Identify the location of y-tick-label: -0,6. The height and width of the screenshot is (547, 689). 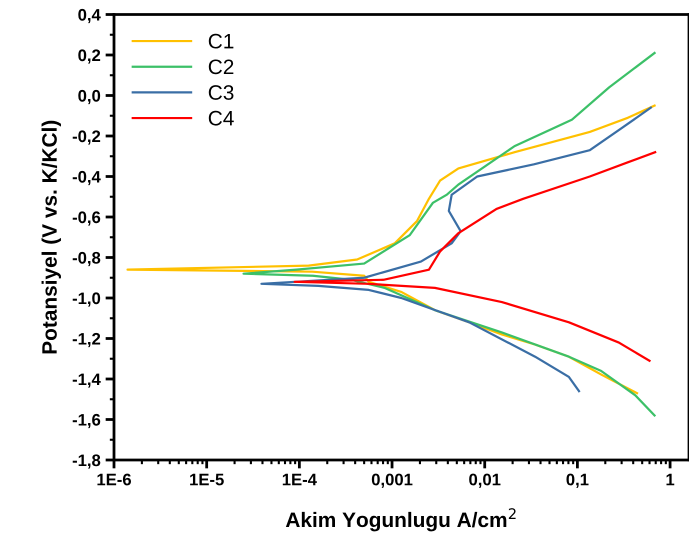
(86, 218).